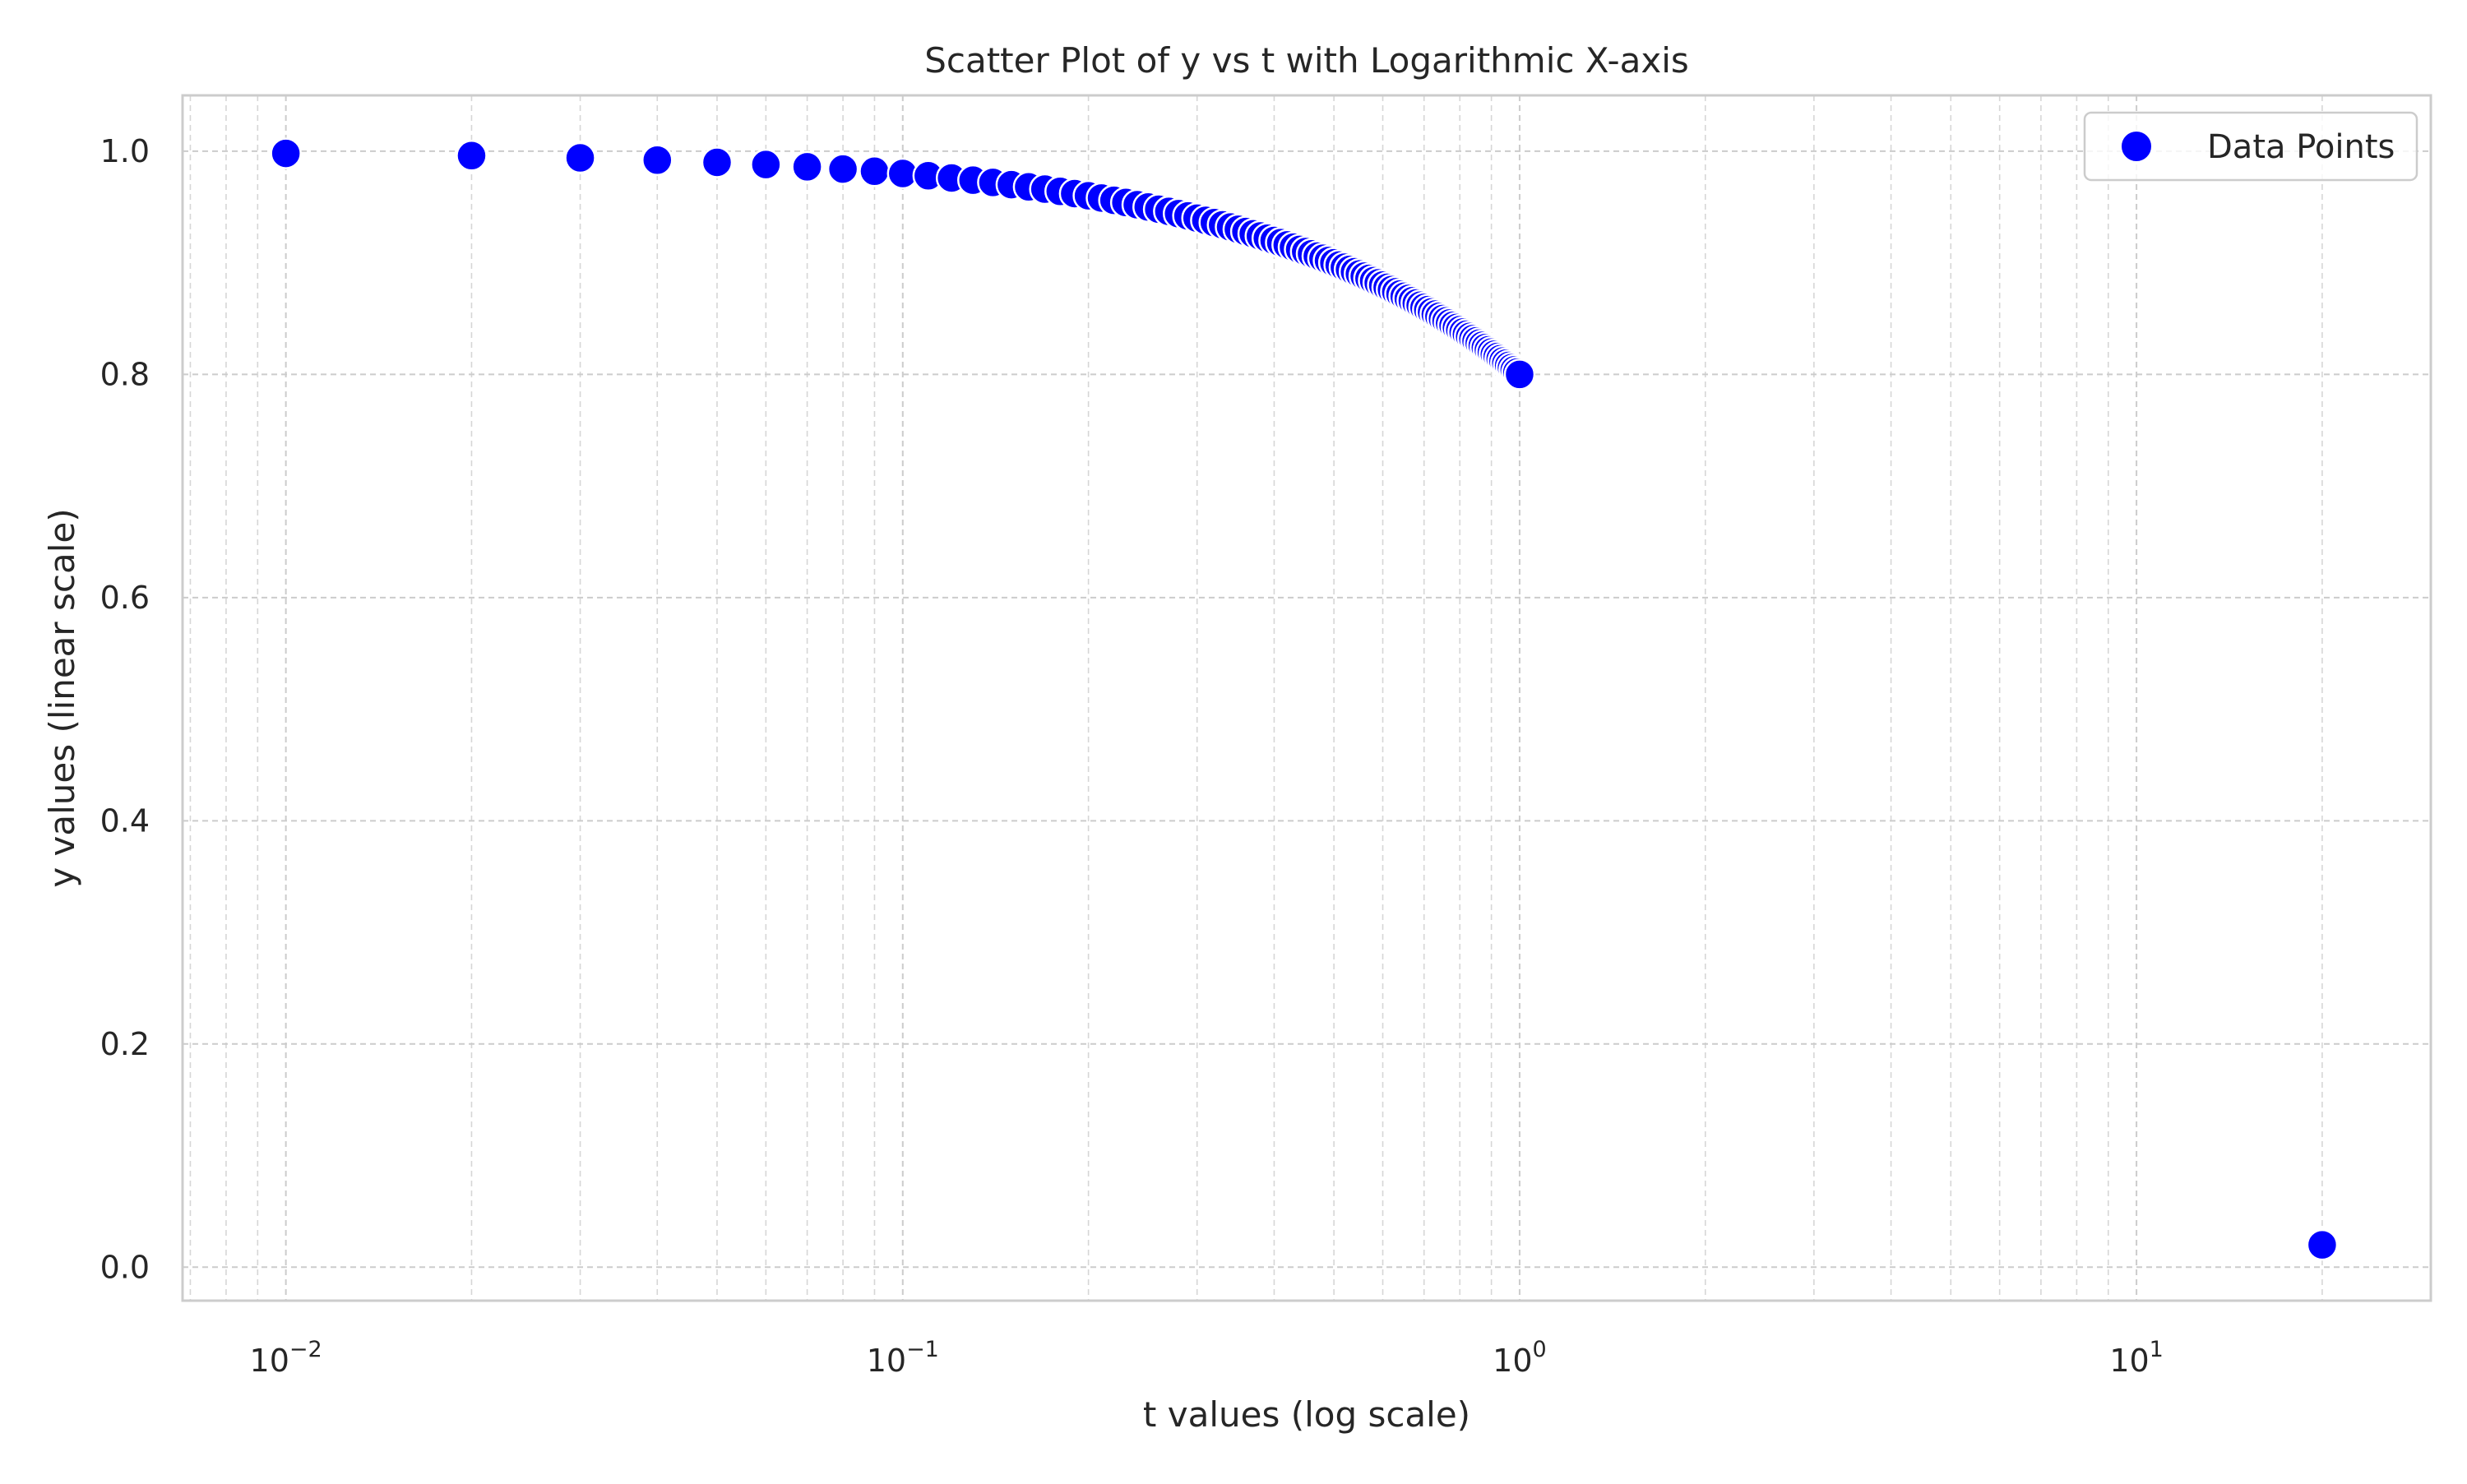  Describe the element at coordinates (125, 1044) in the screenshot. I see `y-tick-label: 0.2` at that location.